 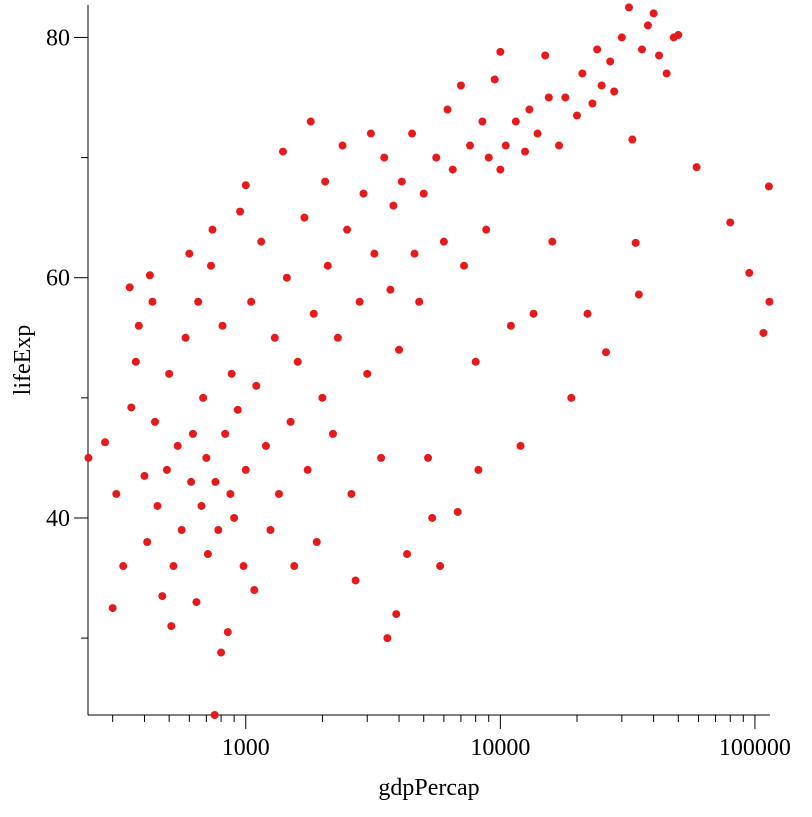 What do you see at coordinates (58, 279) in the screenshot?
I see `y-tick-label: 60` at bounding box center [58, 279].